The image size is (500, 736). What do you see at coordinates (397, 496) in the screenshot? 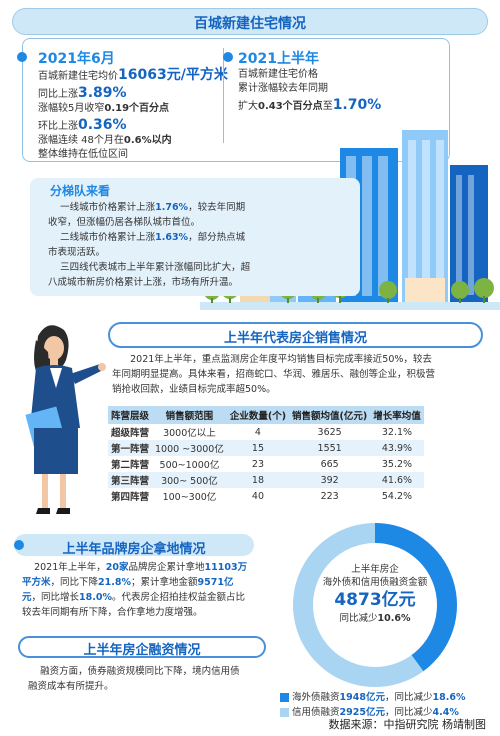
I see `table-cell: 54.2%` at bounding box center [397, 496].